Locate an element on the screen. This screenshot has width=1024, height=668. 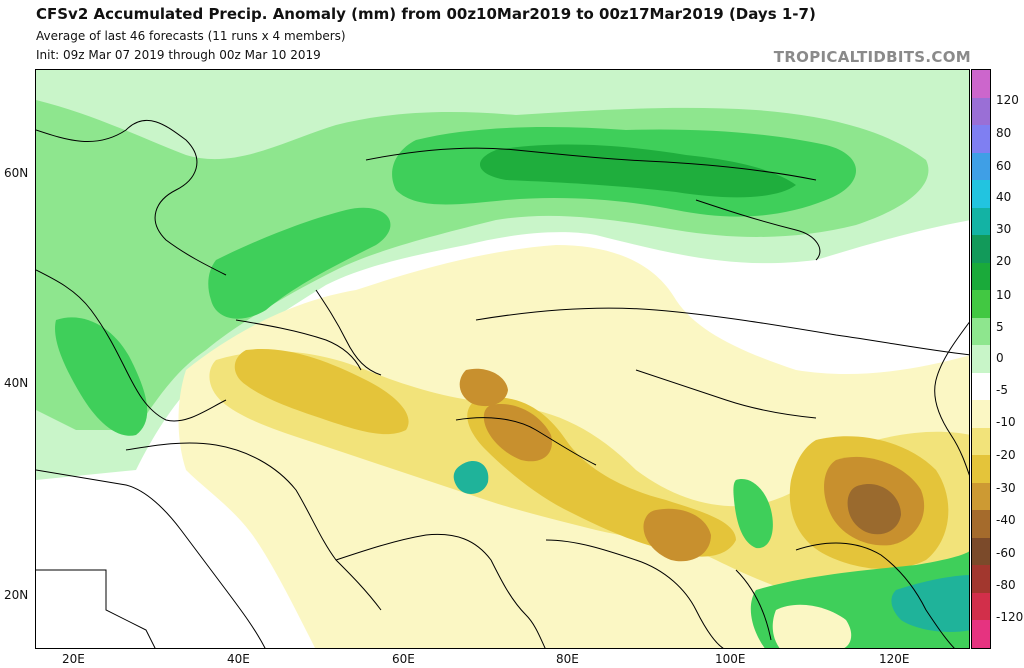
dry-iran is located at coordinates (321, 392).